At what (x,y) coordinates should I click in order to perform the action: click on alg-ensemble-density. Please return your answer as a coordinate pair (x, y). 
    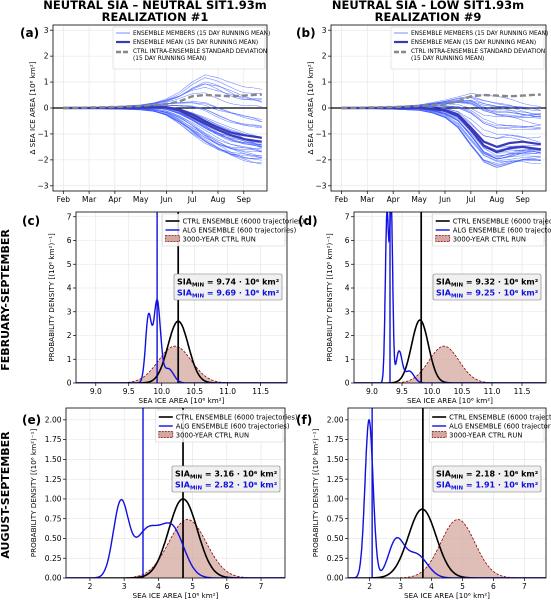
    Looking at the image, I should click on (447, 498).